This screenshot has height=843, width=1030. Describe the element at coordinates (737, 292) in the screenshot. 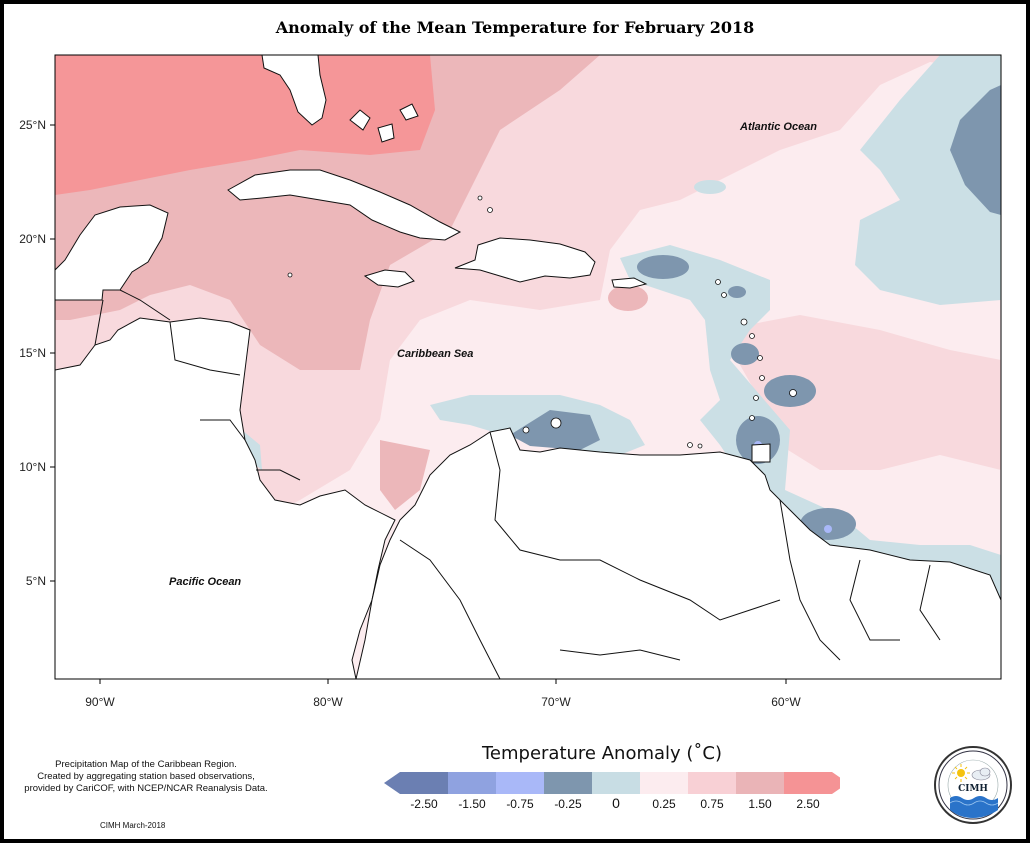

I see `anomaly-zone-neg075-neg025-b` at that location.